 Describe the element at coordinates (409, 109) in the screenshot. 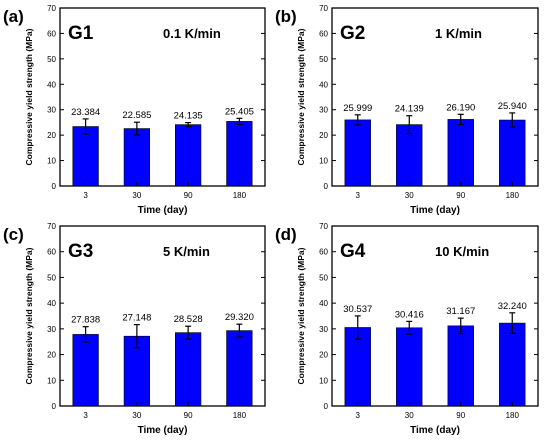

I see `data-label: 24.139` at that location.